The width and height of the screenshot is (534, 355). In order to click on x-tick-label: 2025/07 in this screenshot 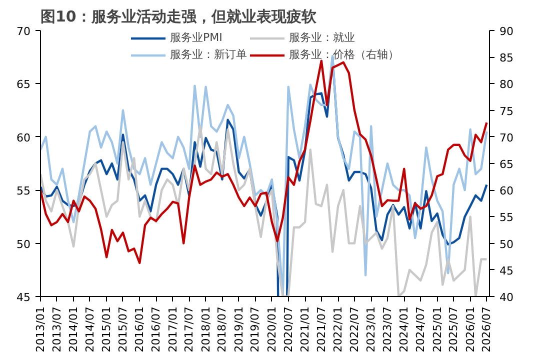, I will do `click(453, 329)`.